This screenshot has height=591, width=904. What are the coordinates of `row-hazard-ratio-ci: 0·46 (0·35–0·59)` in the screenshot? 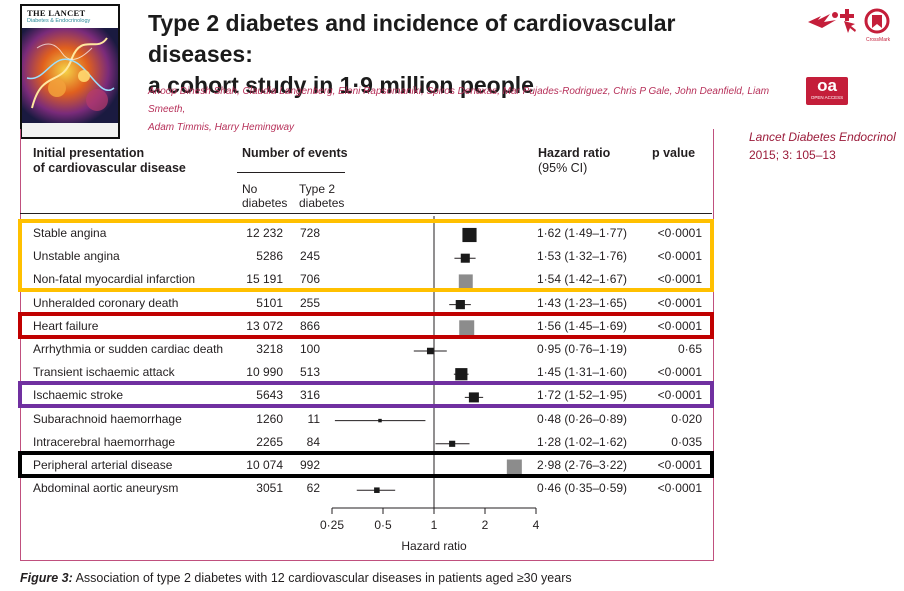 It's located at (582, 488).